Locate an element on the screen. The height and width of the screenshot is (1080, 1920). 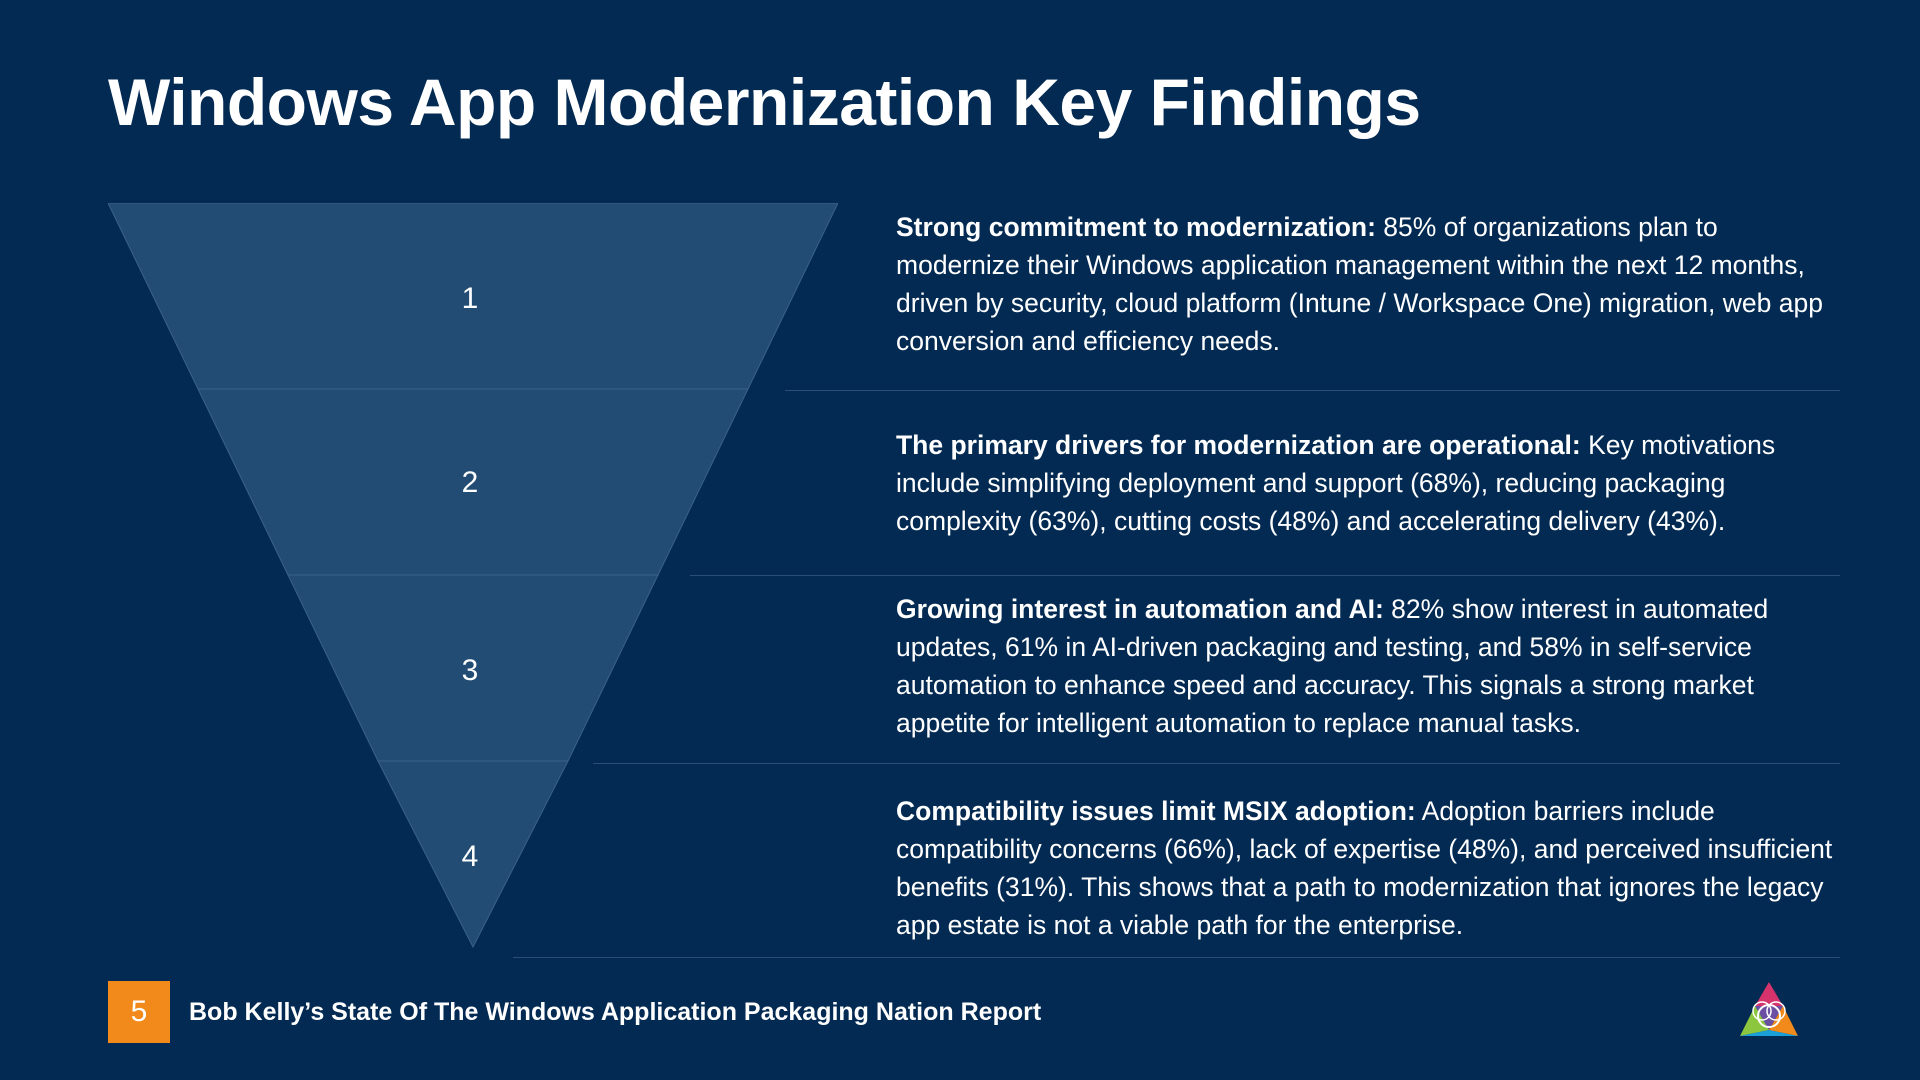
page-number-badge: 5 is located at coordinates (139, 1012).